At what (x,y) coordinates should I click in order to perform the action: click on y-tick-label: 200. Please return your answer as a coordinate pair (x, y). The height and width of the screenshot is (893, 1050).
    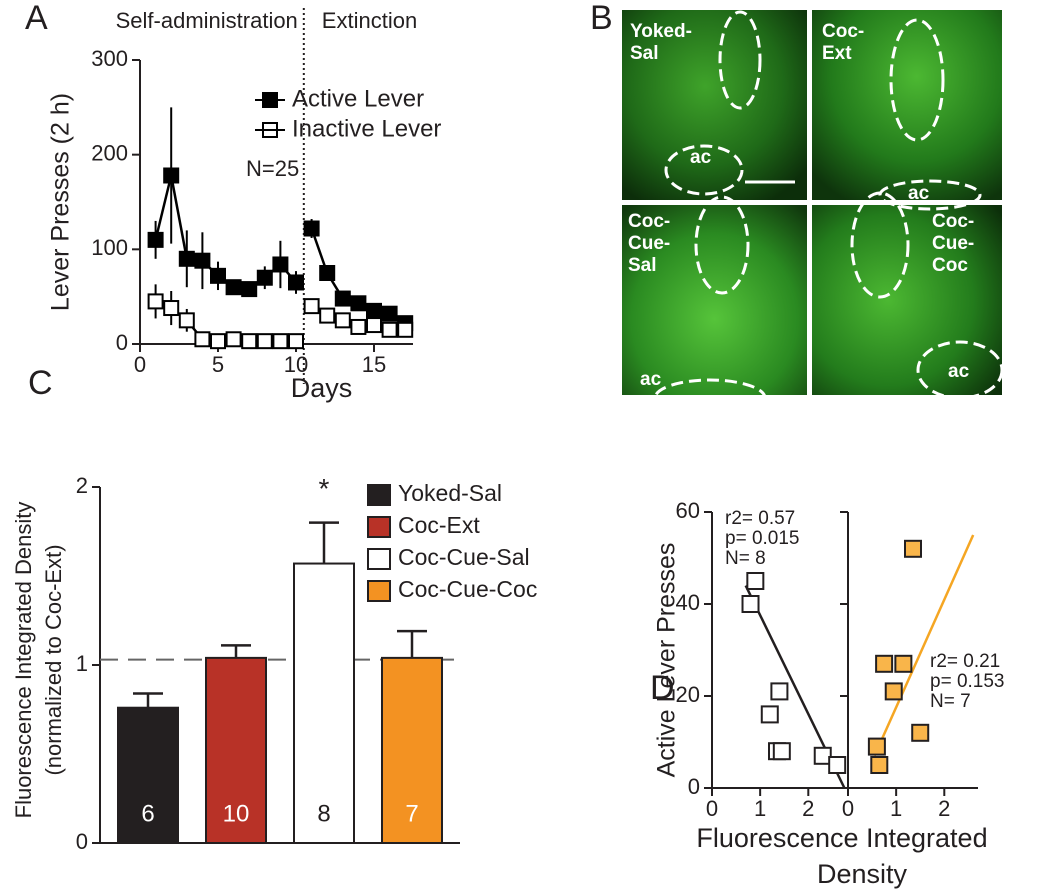
    Looking at the image, I should click on (109, 152).